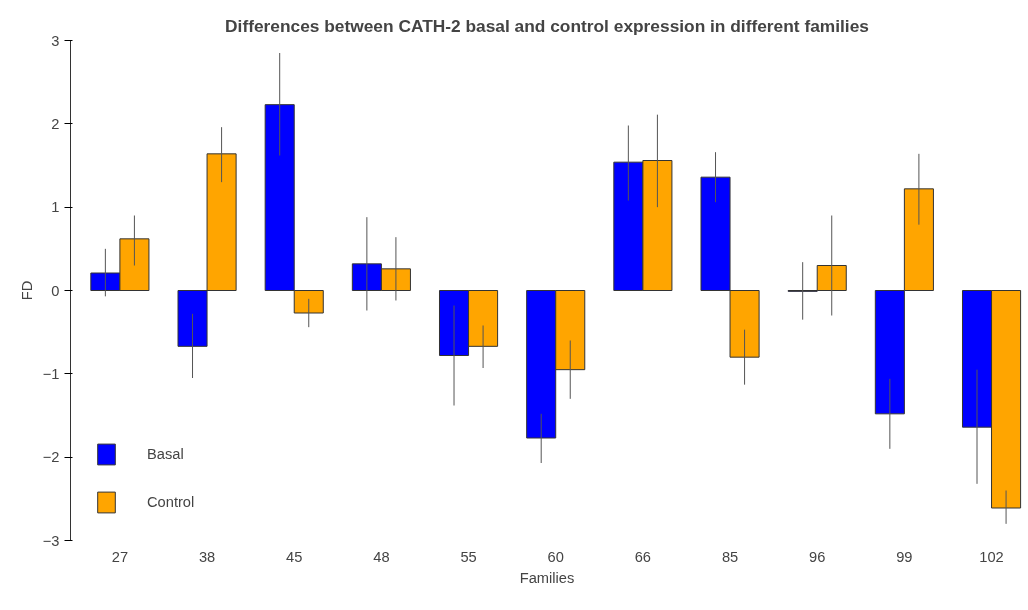 Image resolution: width=1028 pixels, height=610 pixels. What do you see at coordinates (55, 40) in the screenshot?
I see `y-tick-label: 3` at bounding box center [55, 40].